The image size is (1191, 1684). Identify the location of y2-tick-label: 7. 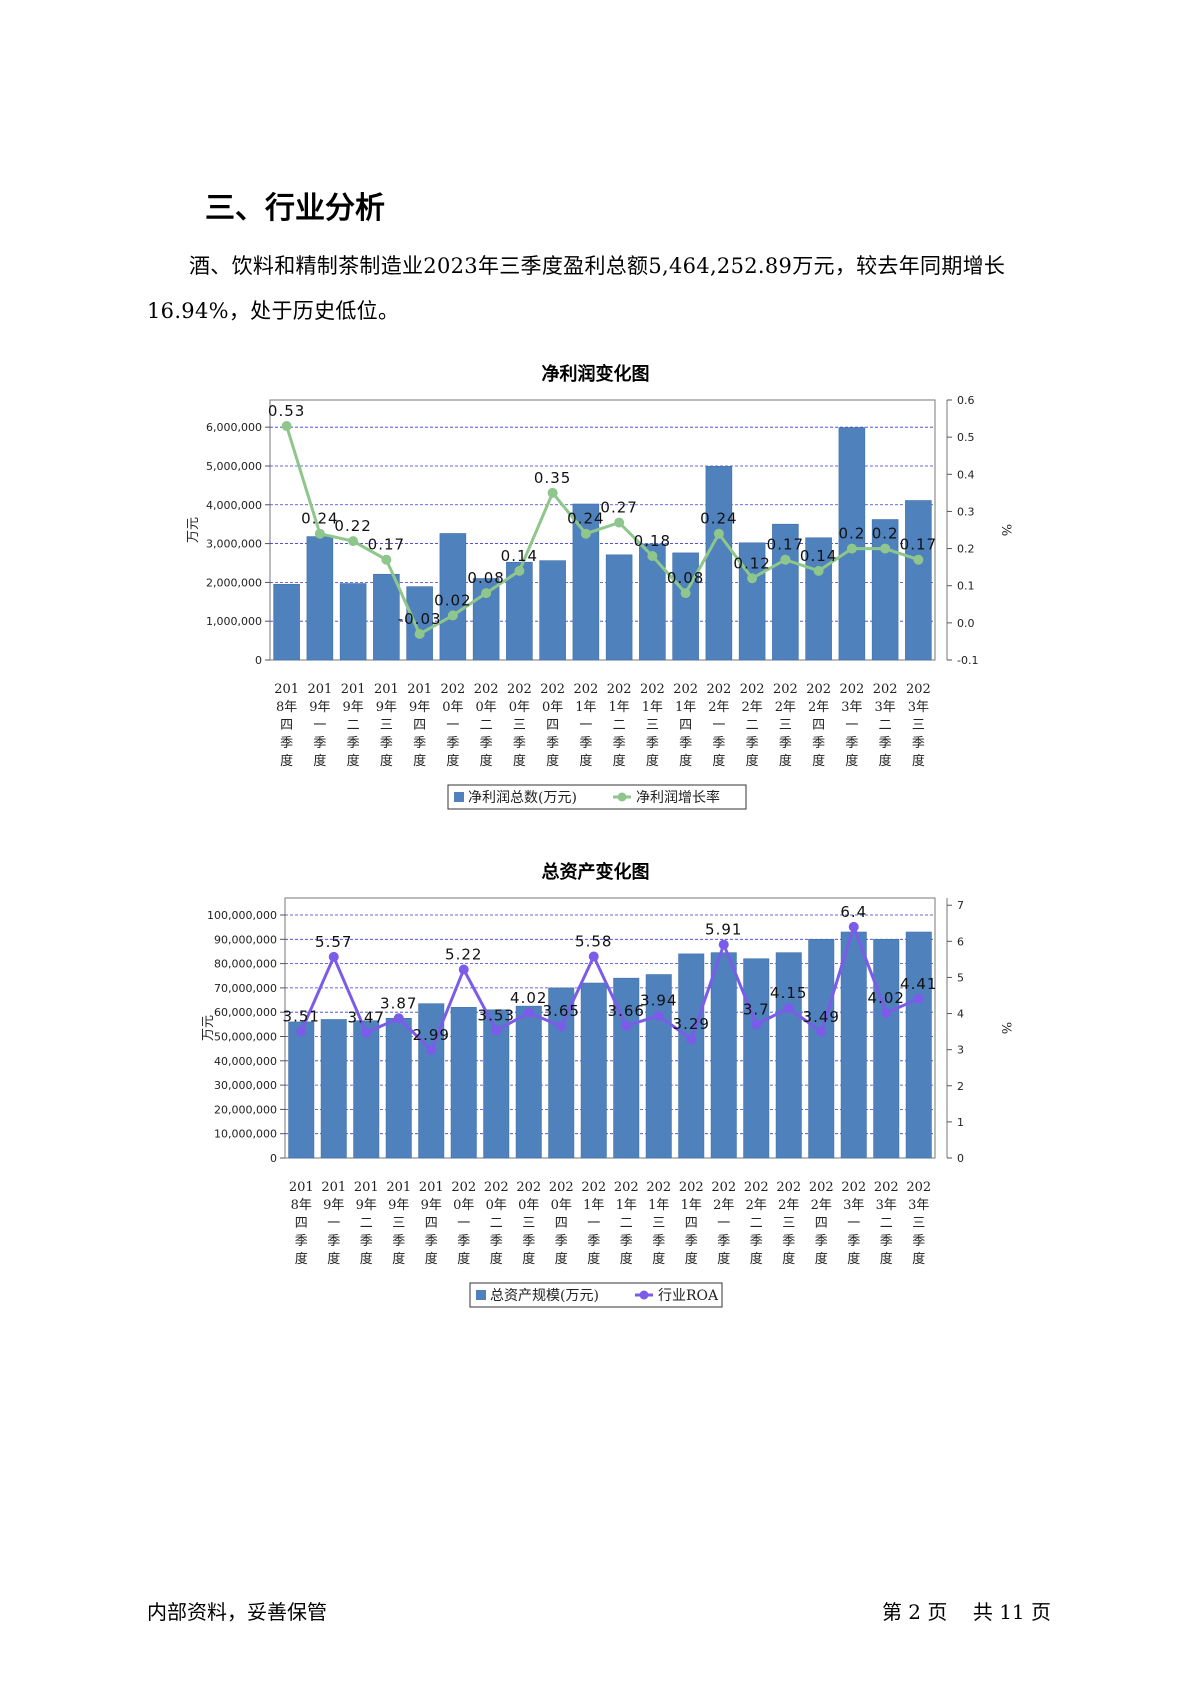
(960, 905).